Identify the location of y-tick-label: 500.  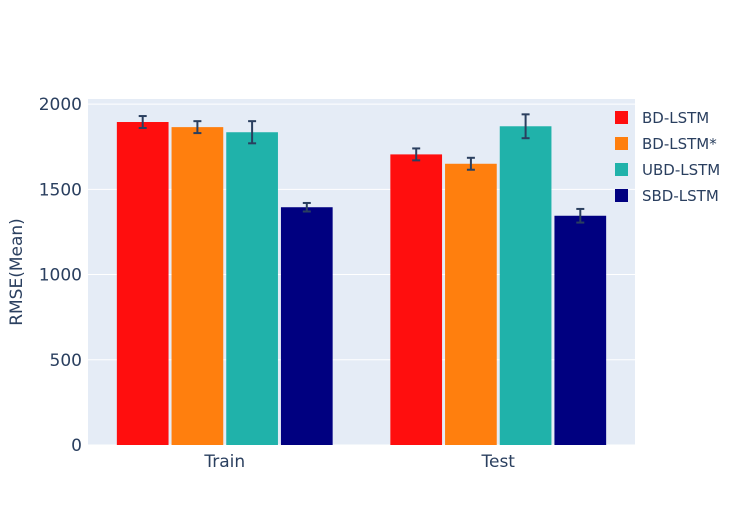
(66, 361).